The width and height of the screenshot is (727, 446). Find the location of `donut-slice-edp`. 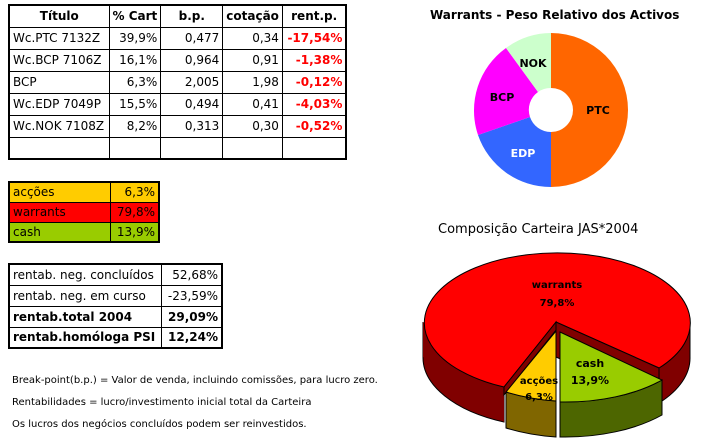

donut-slice-edp is located at coordinates (514, 152).